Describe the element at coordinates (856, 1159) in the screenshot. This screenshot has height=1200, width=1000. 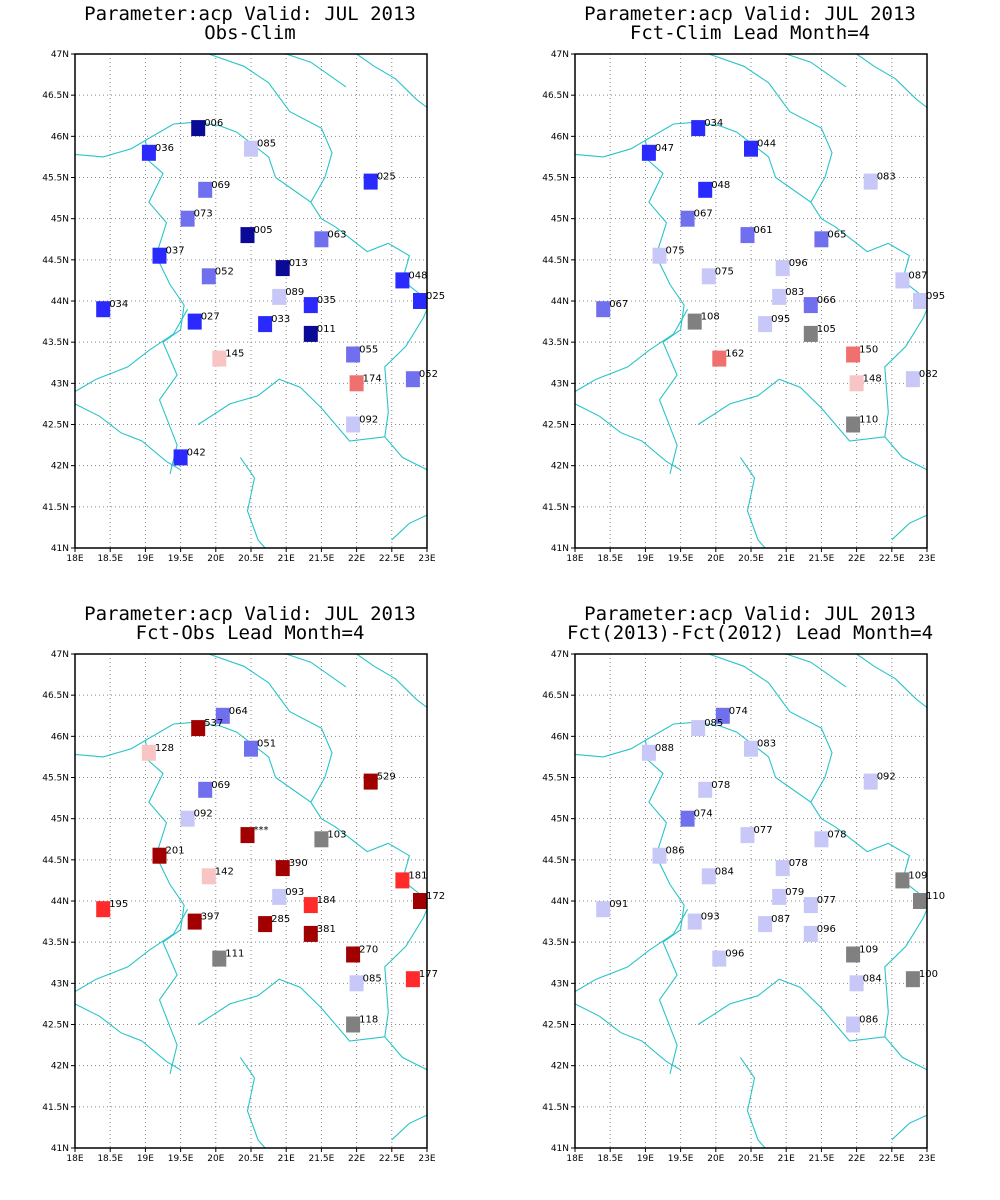
I see `x-tick-label: 22E` at that location.